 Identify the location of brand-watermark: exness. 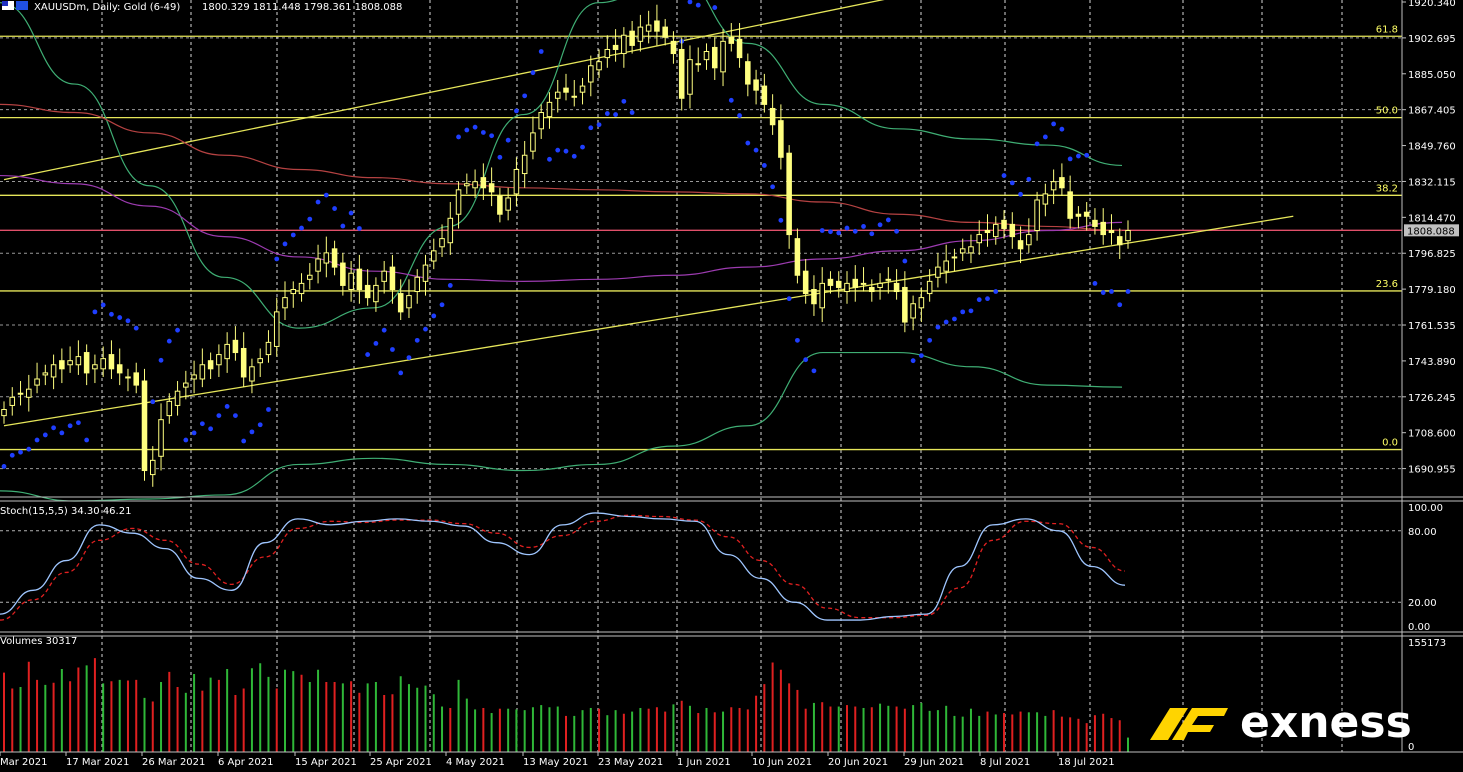
(1281, 722).